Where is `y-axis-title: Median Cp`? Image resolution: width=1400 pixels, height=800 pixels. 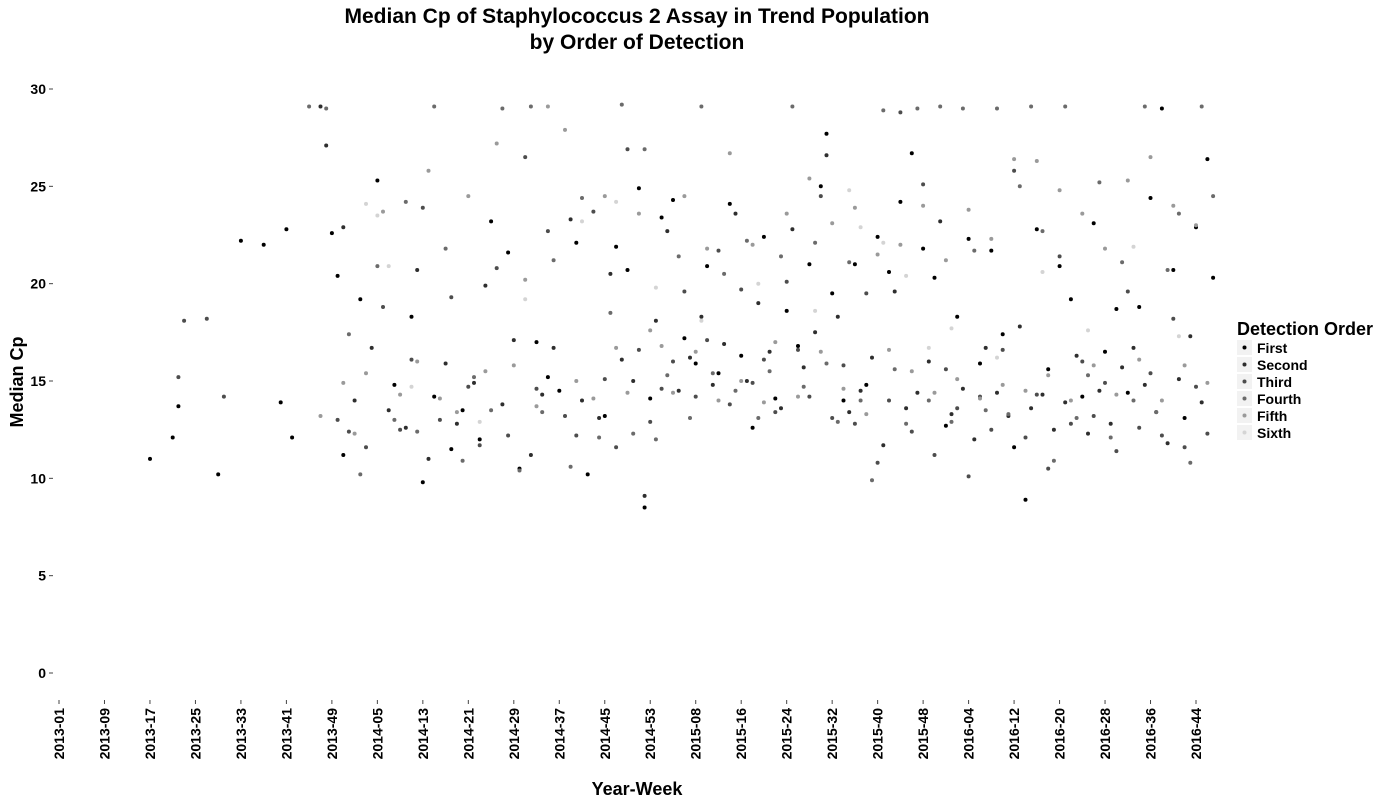 y-axis-title: Median Cp is located at coordinates (17, 381).